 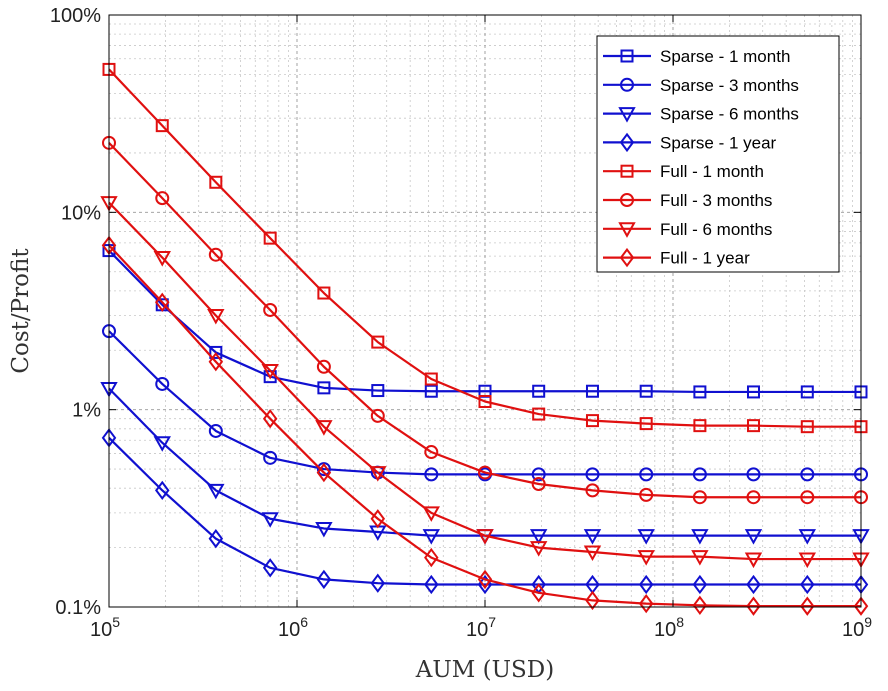 What do you see at coordinates (105, 627) in the screenshot?
I see `x-tick-label: 10⁵` at bounding box center [105, 627].